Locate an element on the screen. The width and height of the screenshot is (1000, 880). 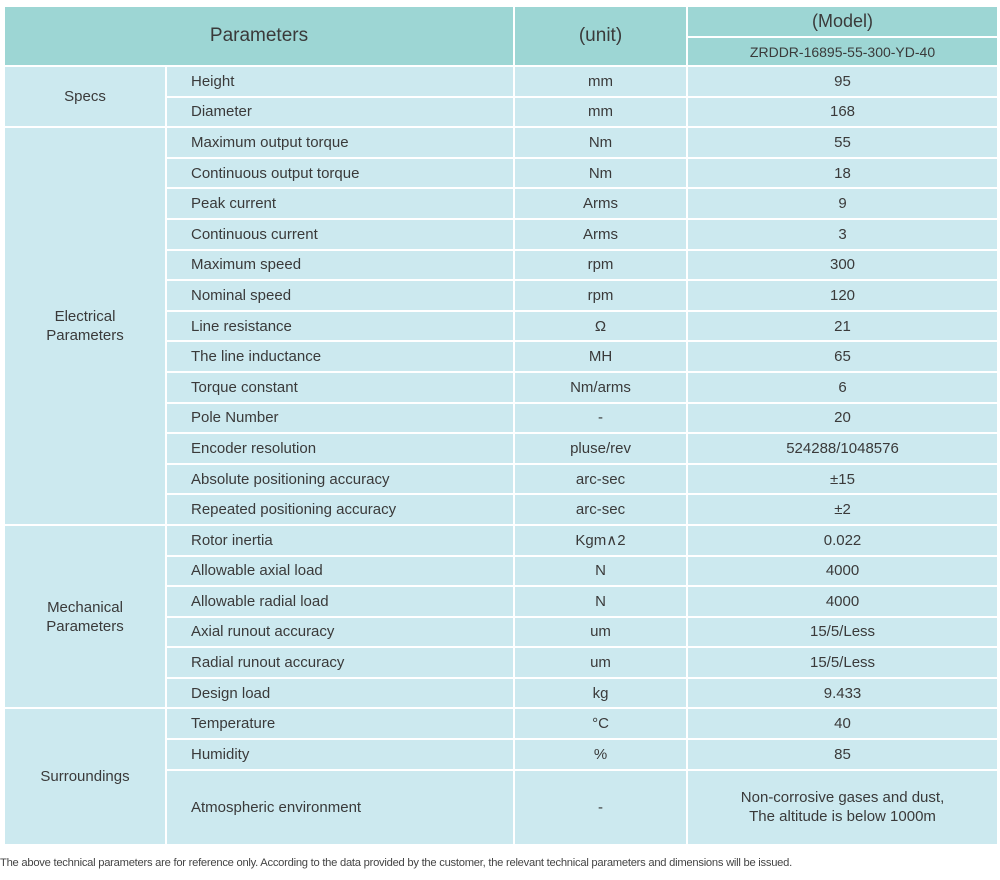
table-row: Axial runout accuracy um 15/5/Less is located at coordinates (502, 632).